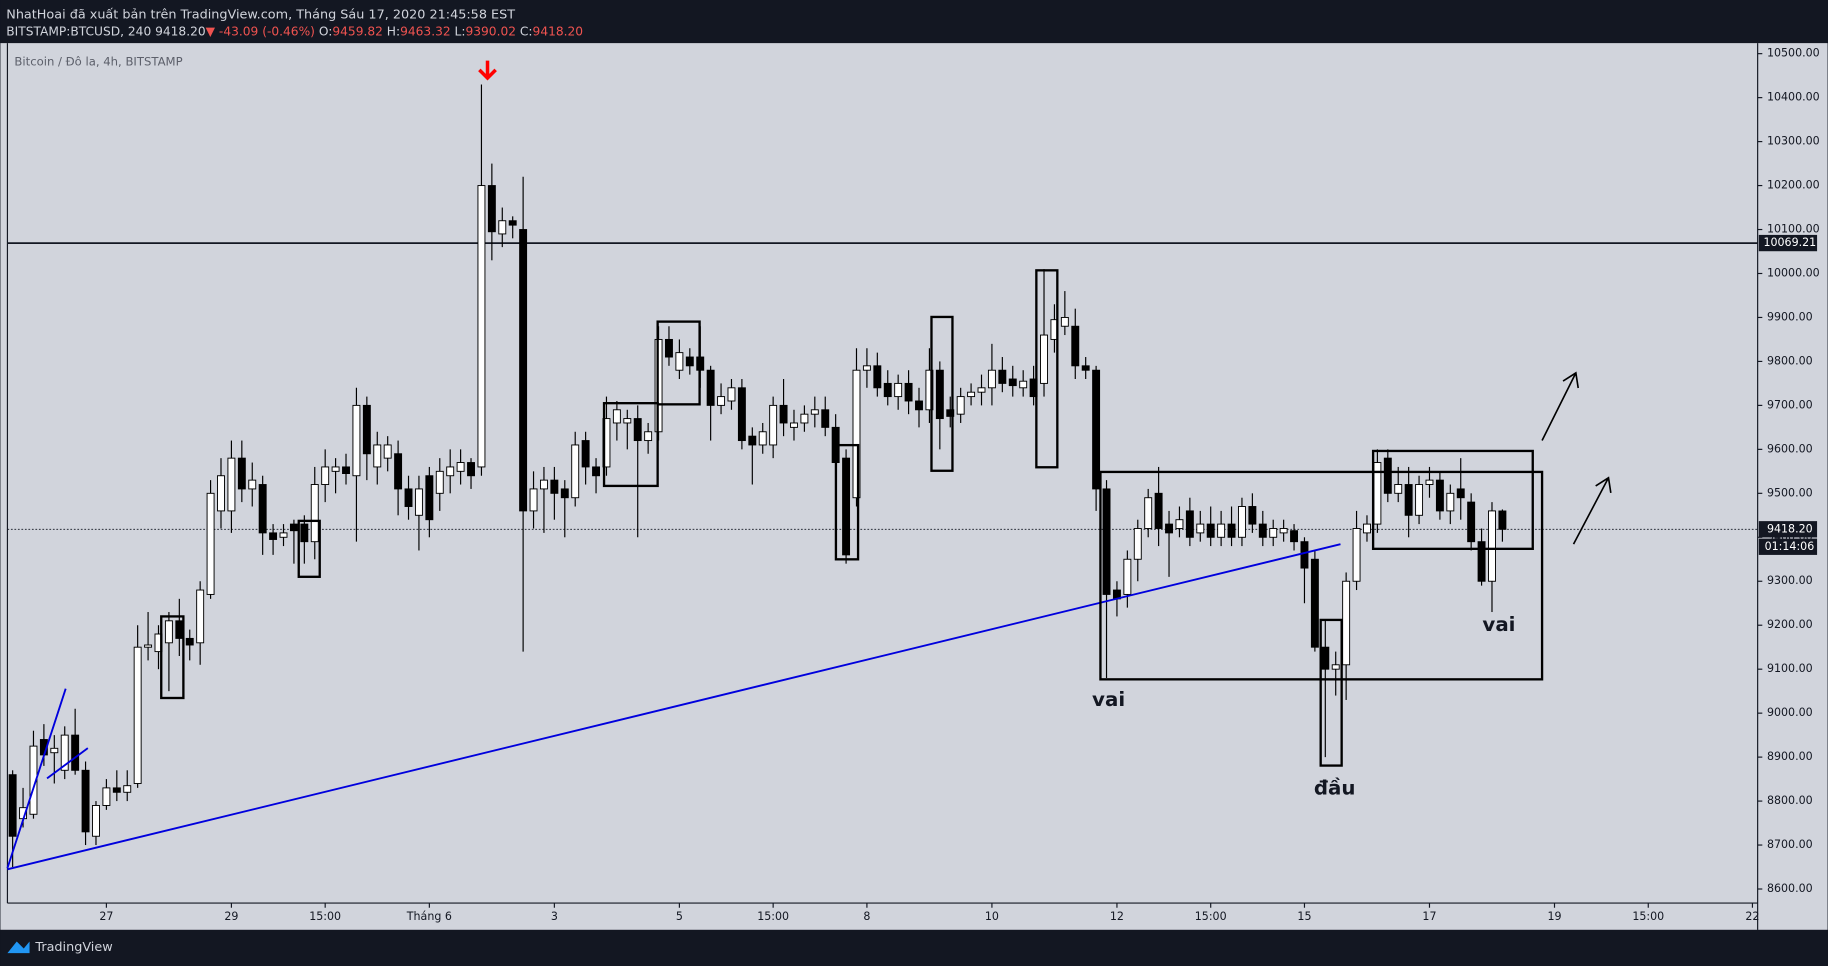 Image resolution: width=1828 pixels, height=966 pixels. Describe the element at coordinates (487, 70) in the screenshot. I see `down-arrow` at that location.